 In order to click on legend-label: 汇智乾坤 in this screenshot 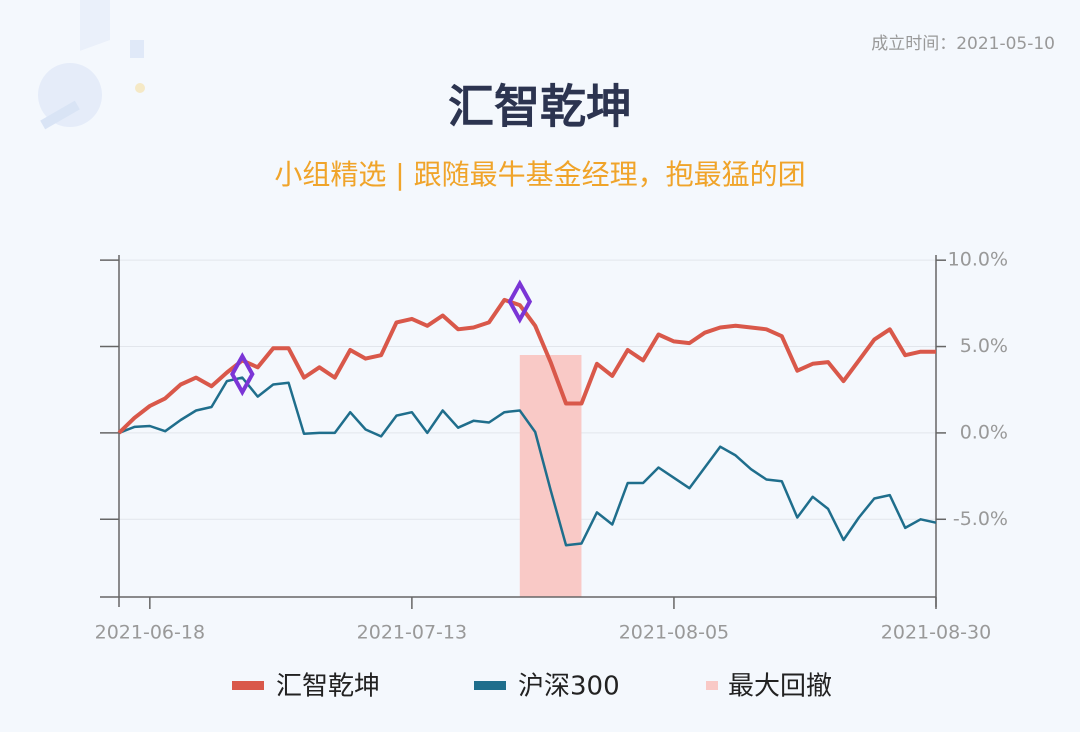, I will do `click(328, 687)`.